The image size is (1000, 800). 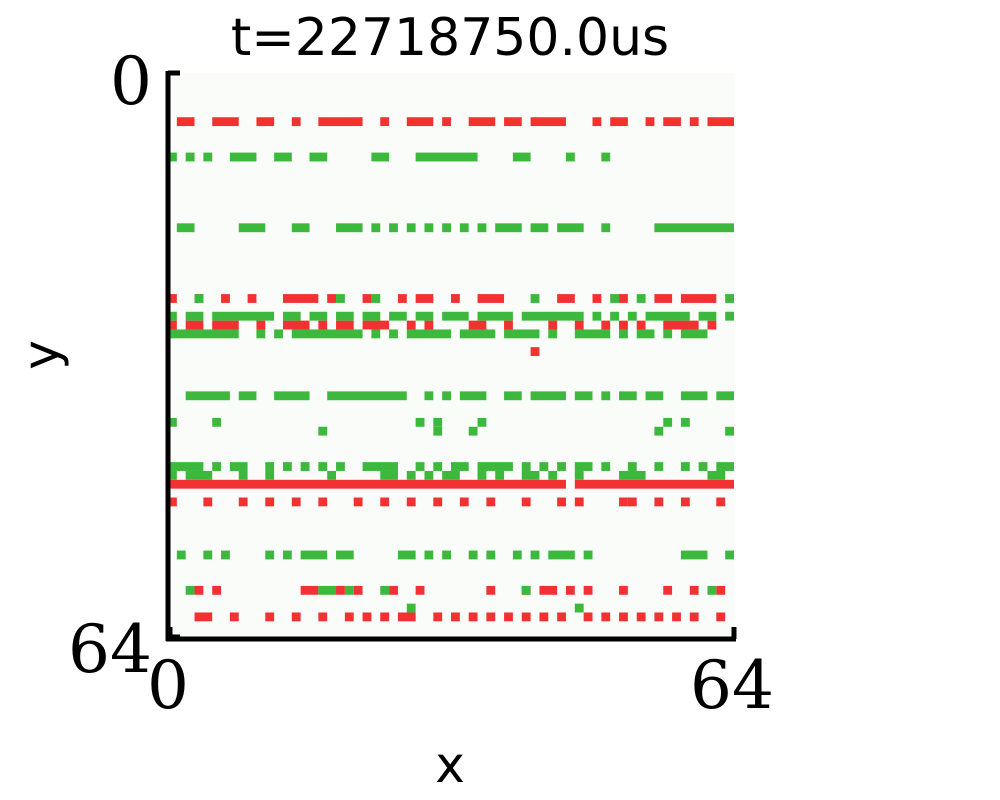 I want to click on x-axis-label: x, so click(x=450, y=765).